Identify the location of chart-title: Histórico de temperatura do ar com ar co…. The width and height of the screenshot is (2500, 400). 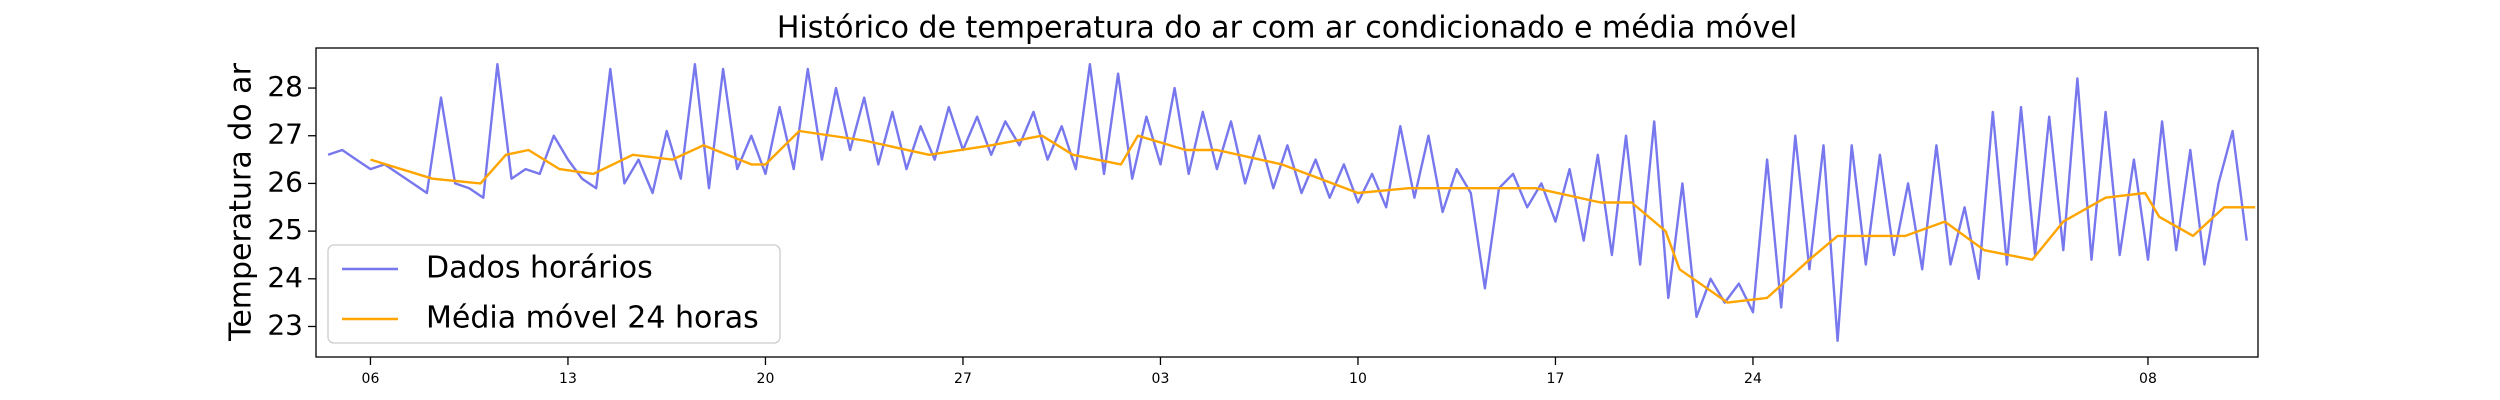
(1287, 28).